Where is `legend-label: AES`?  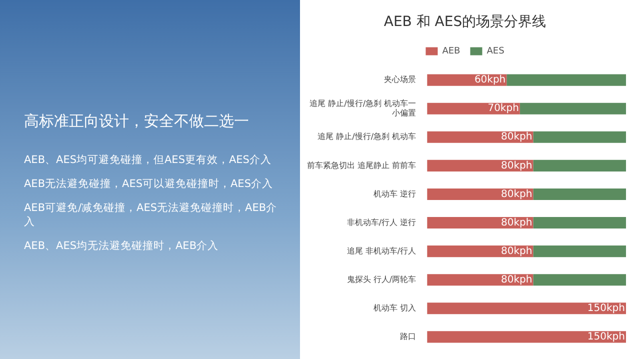 legend-label: AES is located at coordinates (495, 51).